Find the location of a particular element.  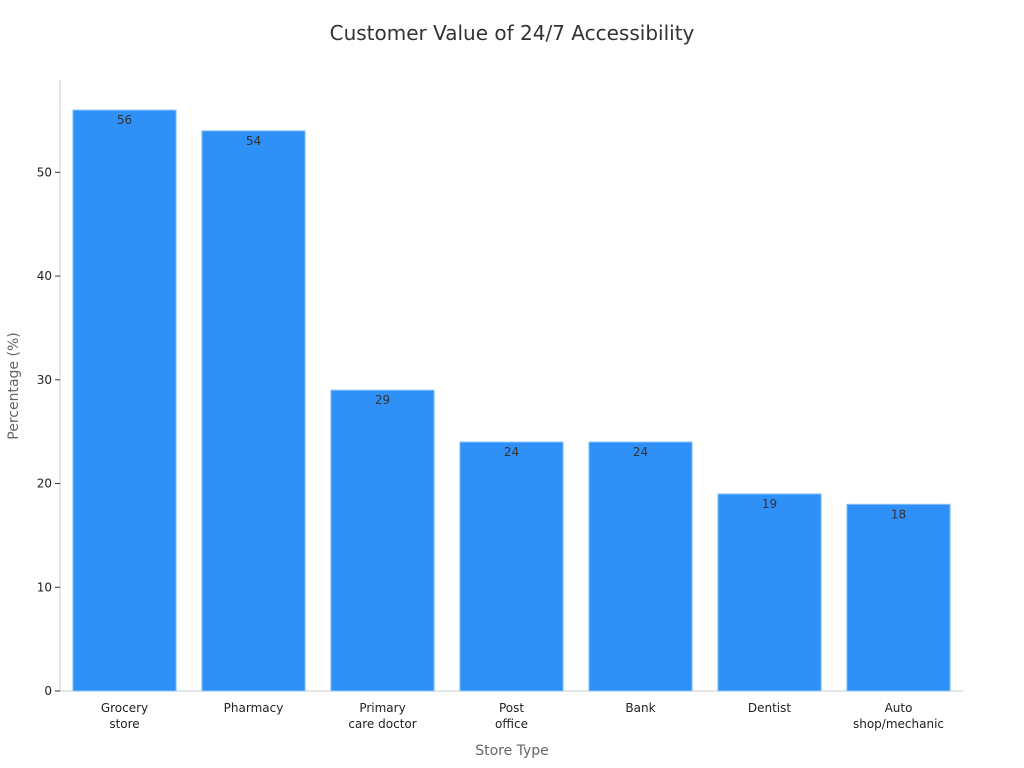

x-tick-label: Dentist is located at coordinates (770, 708).